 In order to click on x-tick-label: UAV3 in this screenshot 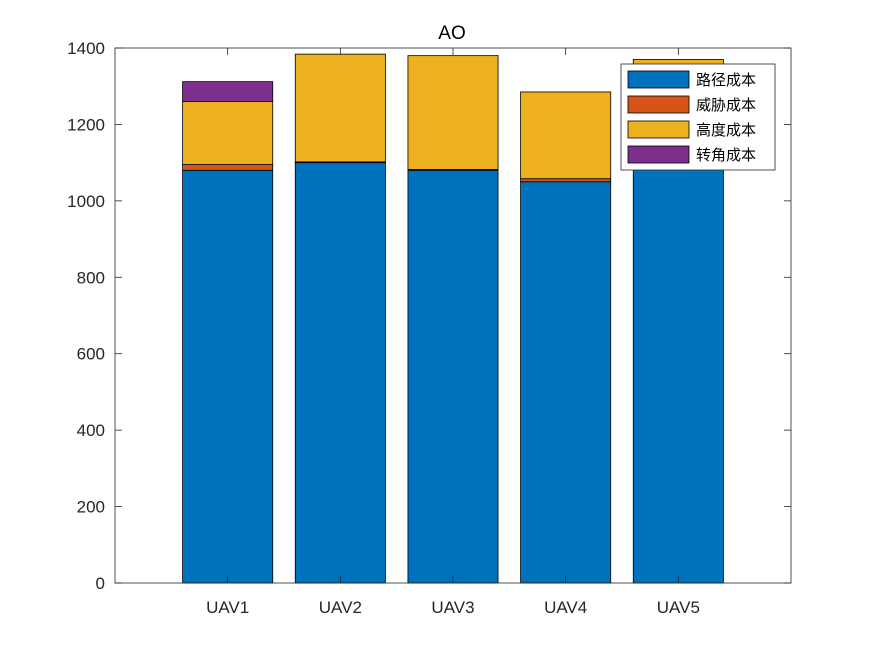, I will do `click(452, 607)`.